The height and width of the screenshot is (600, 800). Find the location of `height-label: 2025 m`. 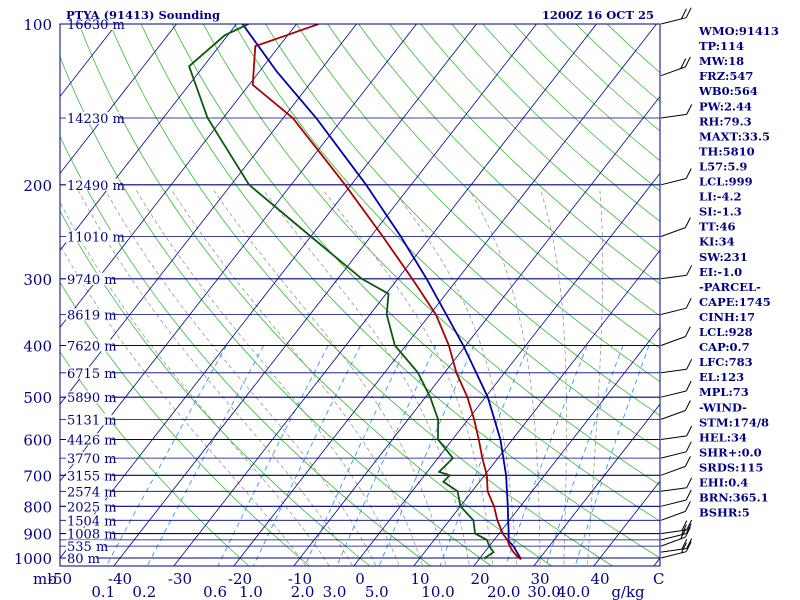

height-label: 2025 m is located at coordinates (92, 507).